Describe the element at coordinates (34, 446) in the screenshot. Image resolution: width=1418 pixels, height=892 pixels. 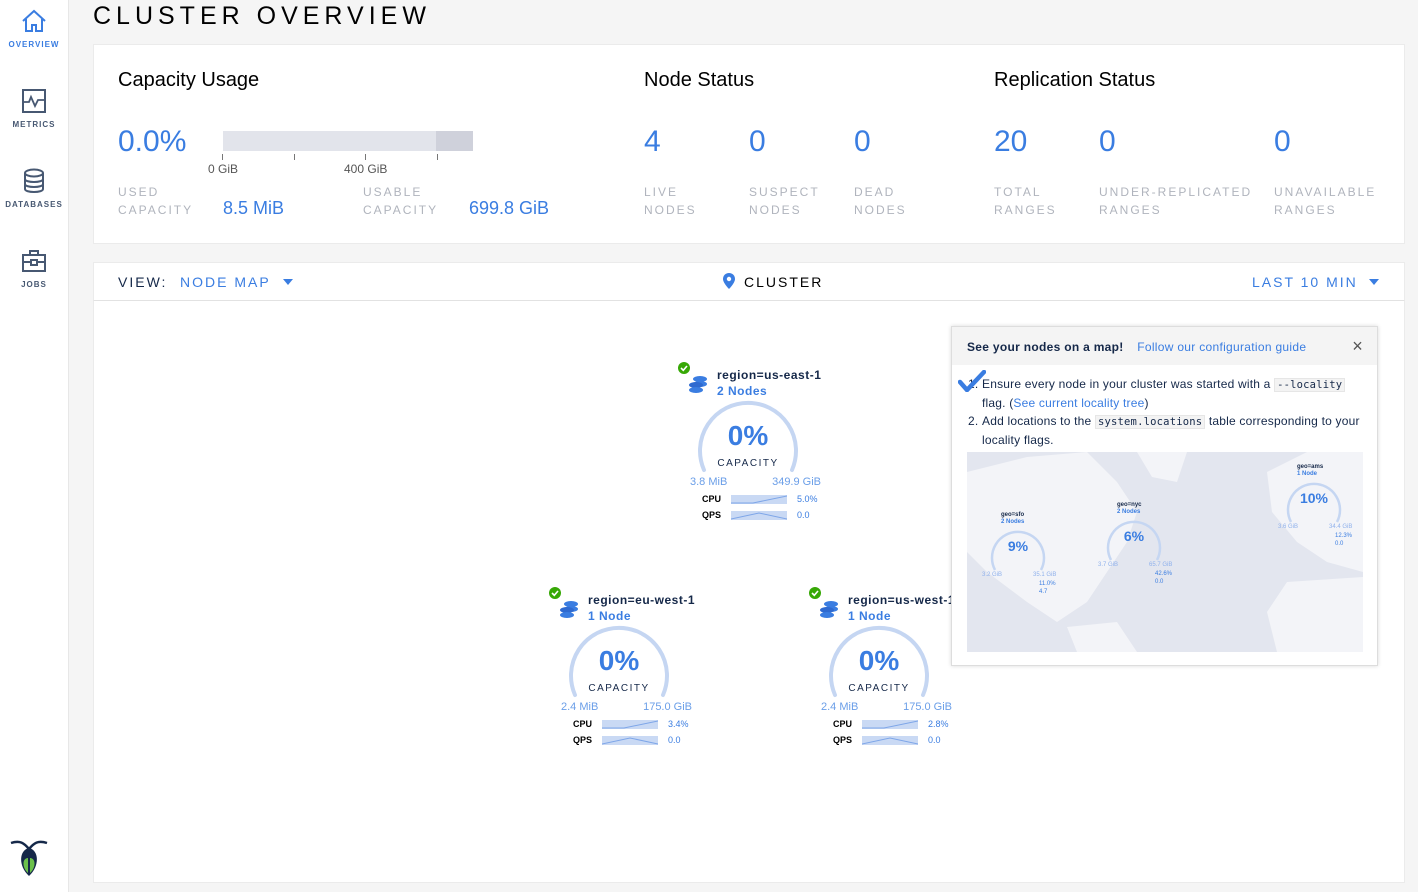
I see `sidebar: OVERVIEW METRICS DATABASES JOBS` at that location.